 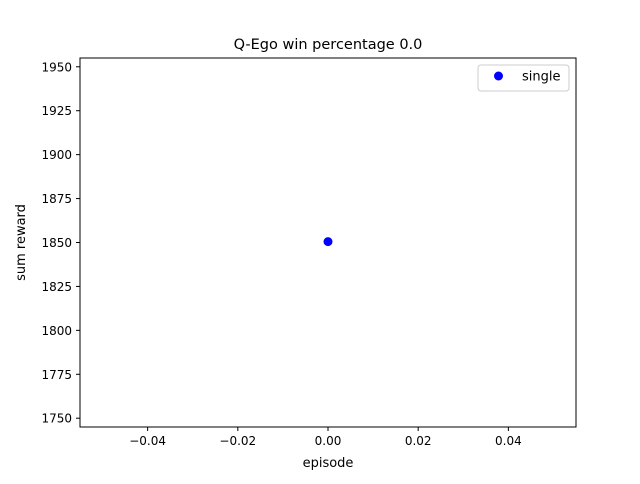 I want to click on plot-area, so click(x=328, y=242).